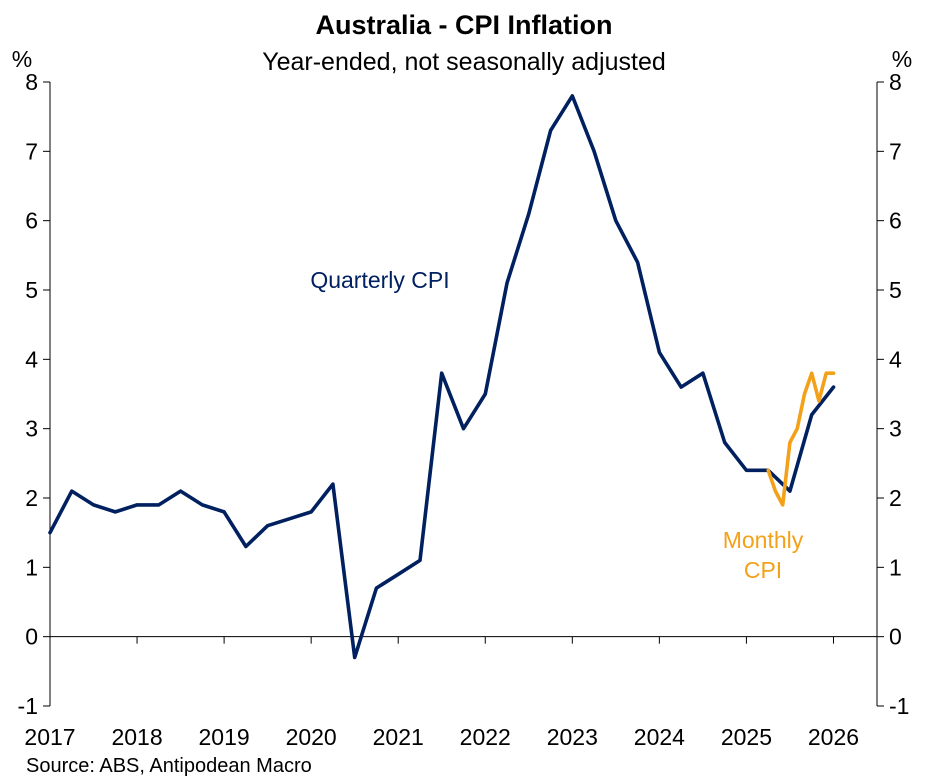  What do you see at coordinates (31, 221) in the screenshot?
I see `y-tick-label-left: 6` at bounding box center [31, 221].